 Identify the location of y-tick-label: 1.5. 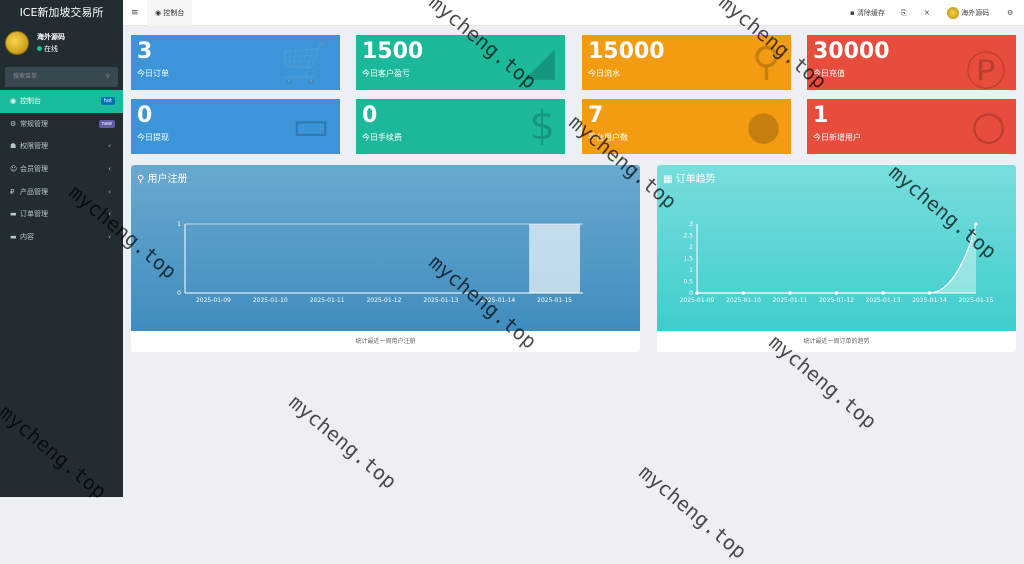
(688, 259).